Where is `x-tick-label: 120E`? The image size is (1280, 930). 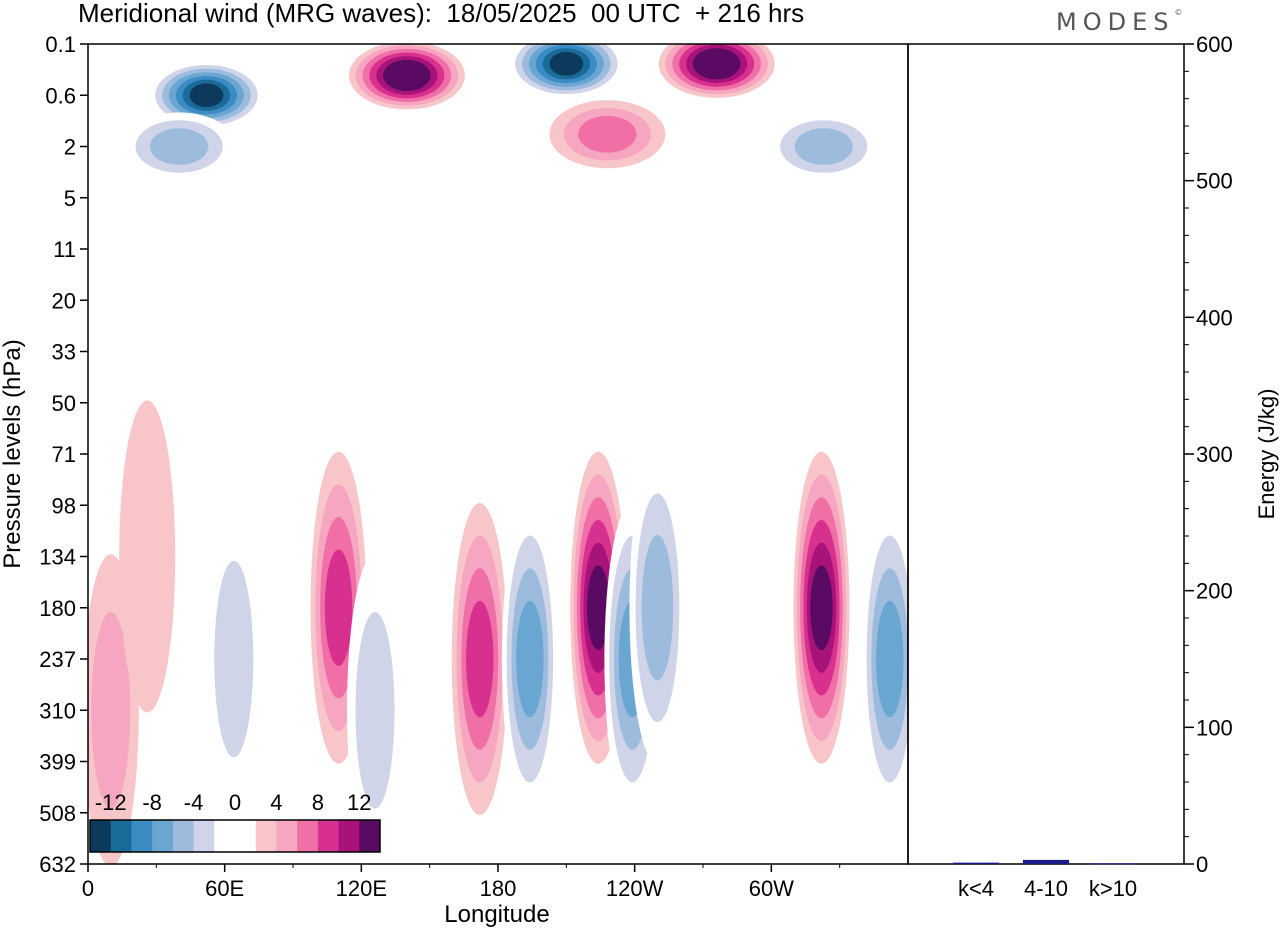
x-tick-label: 120E is located at coordinates (361, 888).